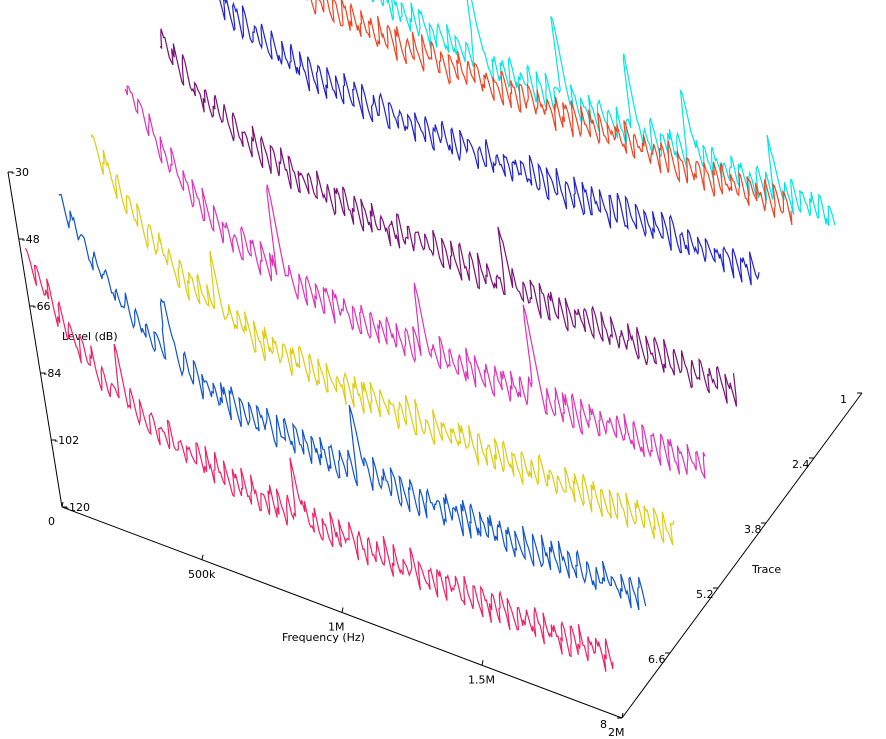 The width and height of the screenshot is (886, 739). Describe the element at coordinates (336, 627) in the screenshot. I see `frequency-tick-label: 1M` at that location.